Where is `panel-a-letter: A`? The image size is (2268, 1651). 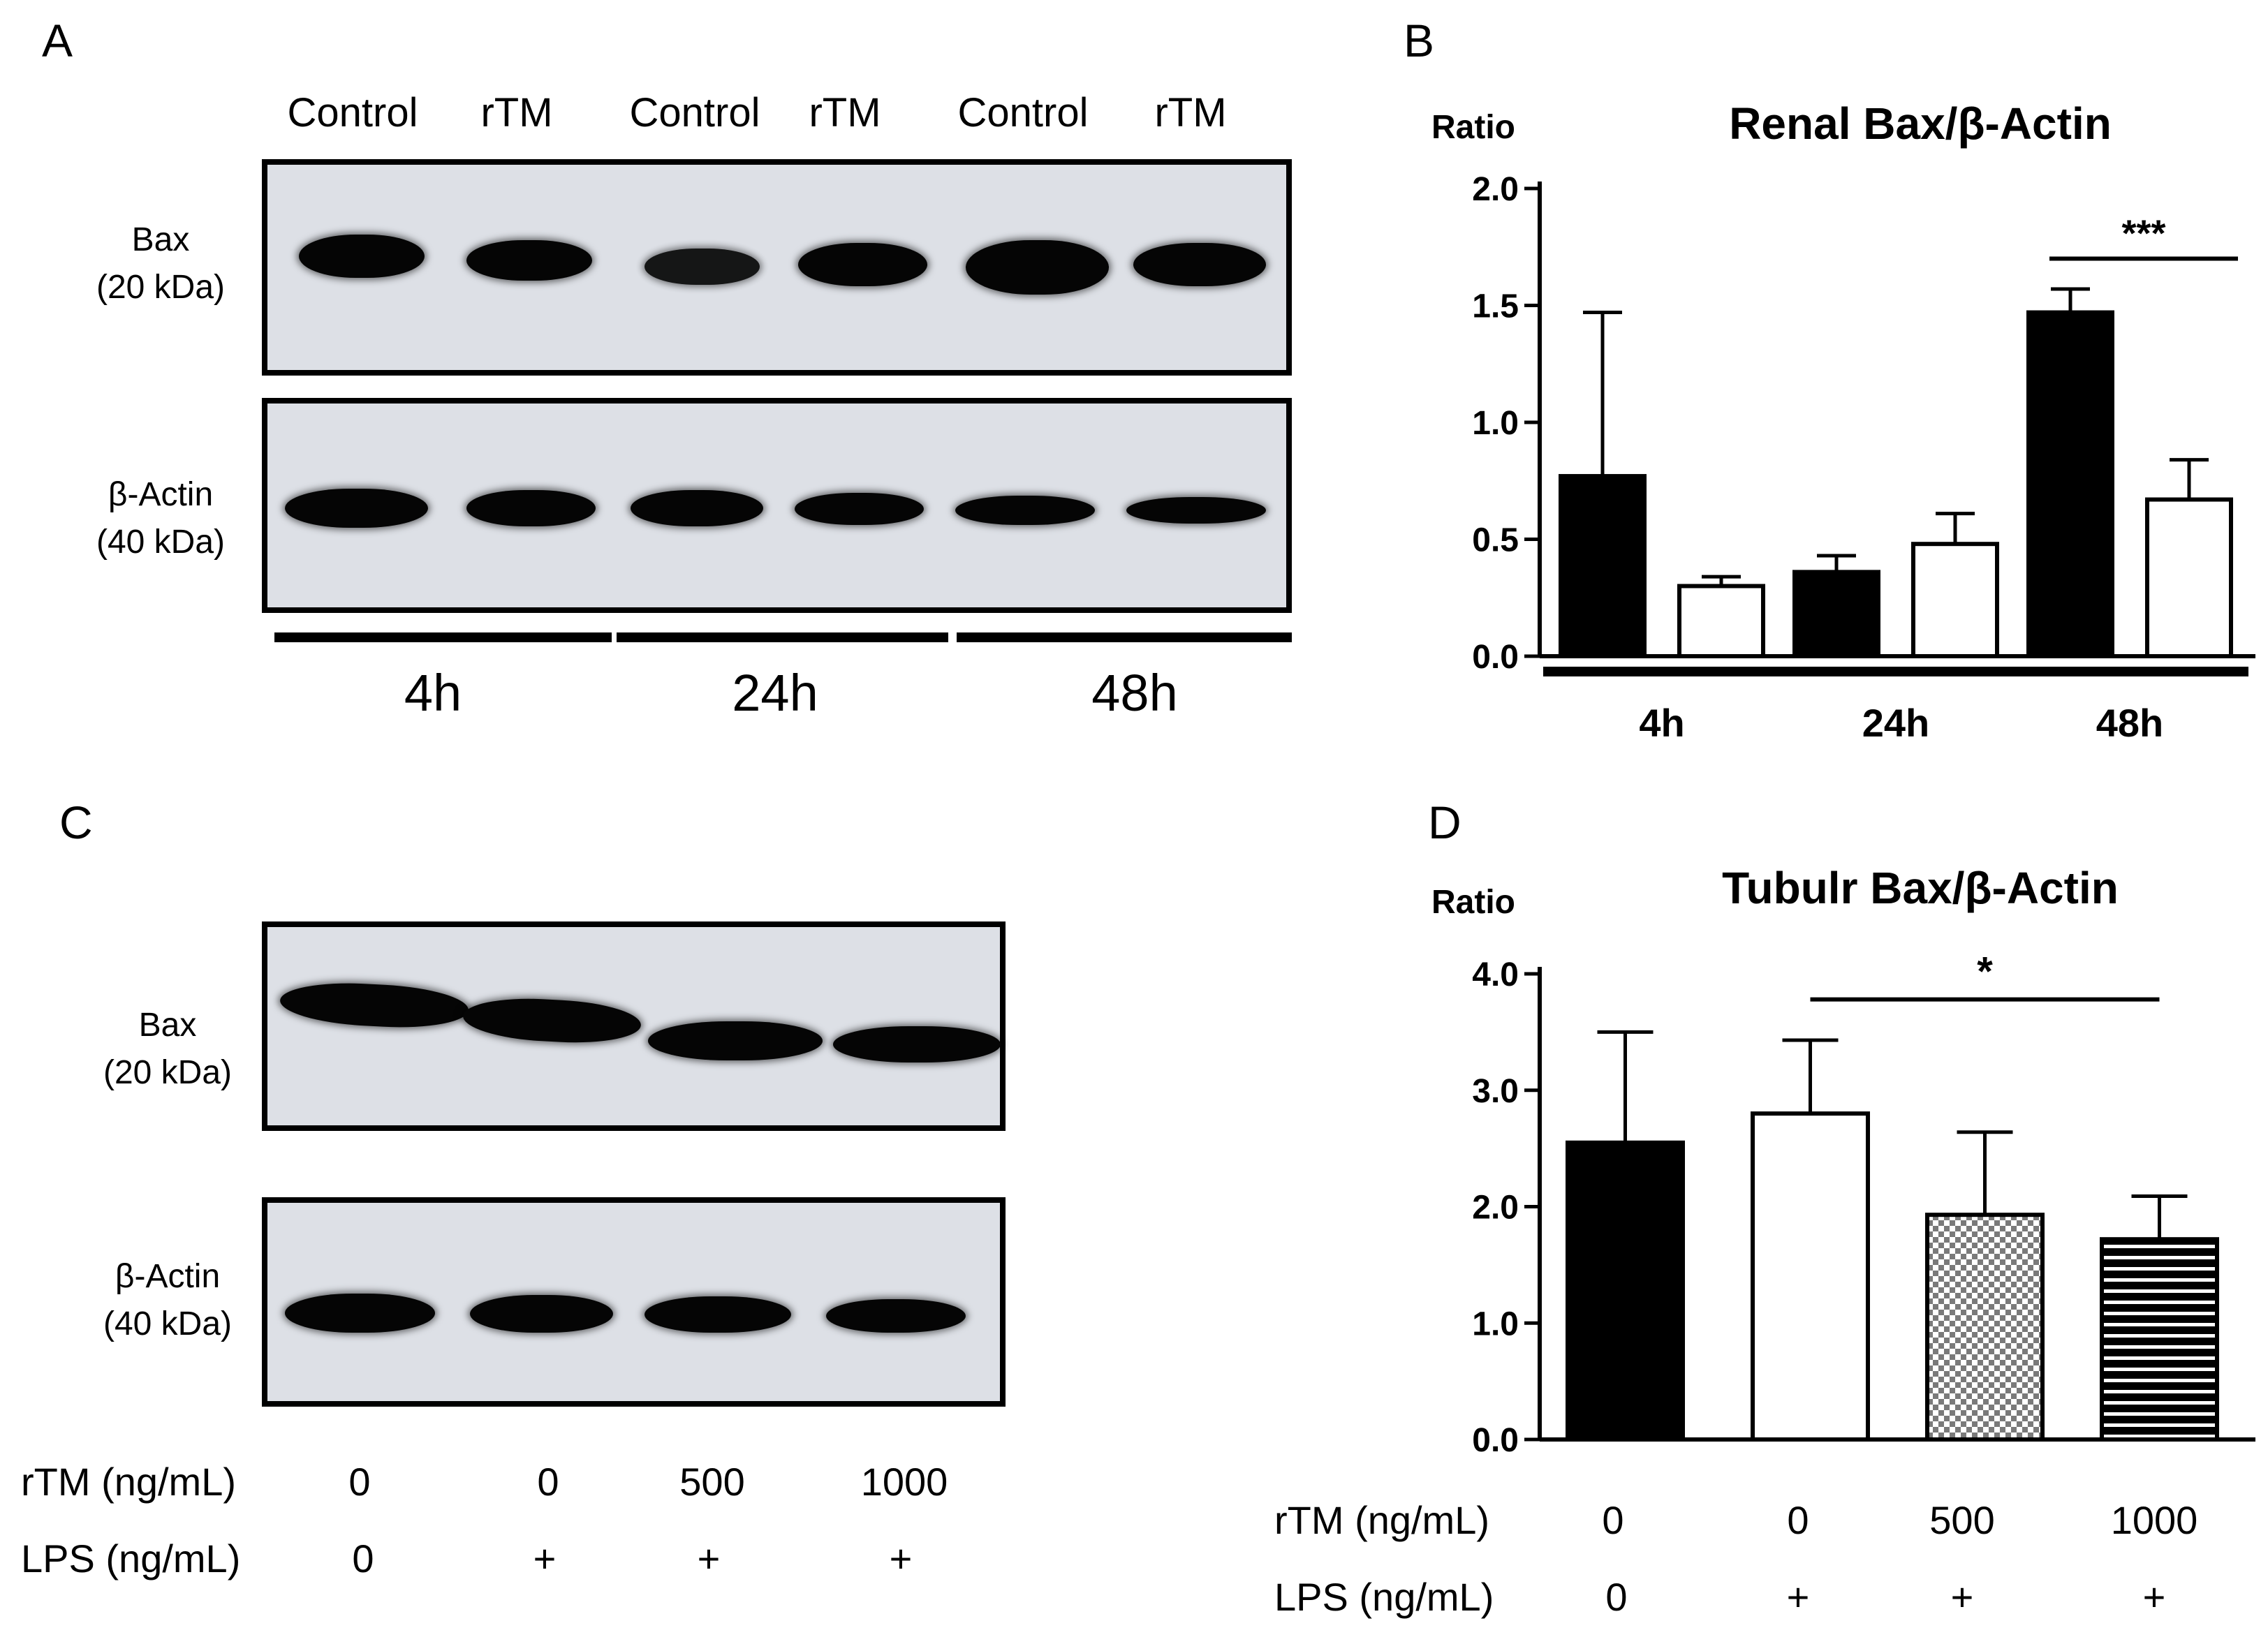 panel-a-letter: A is located at coordinates (57, 40).